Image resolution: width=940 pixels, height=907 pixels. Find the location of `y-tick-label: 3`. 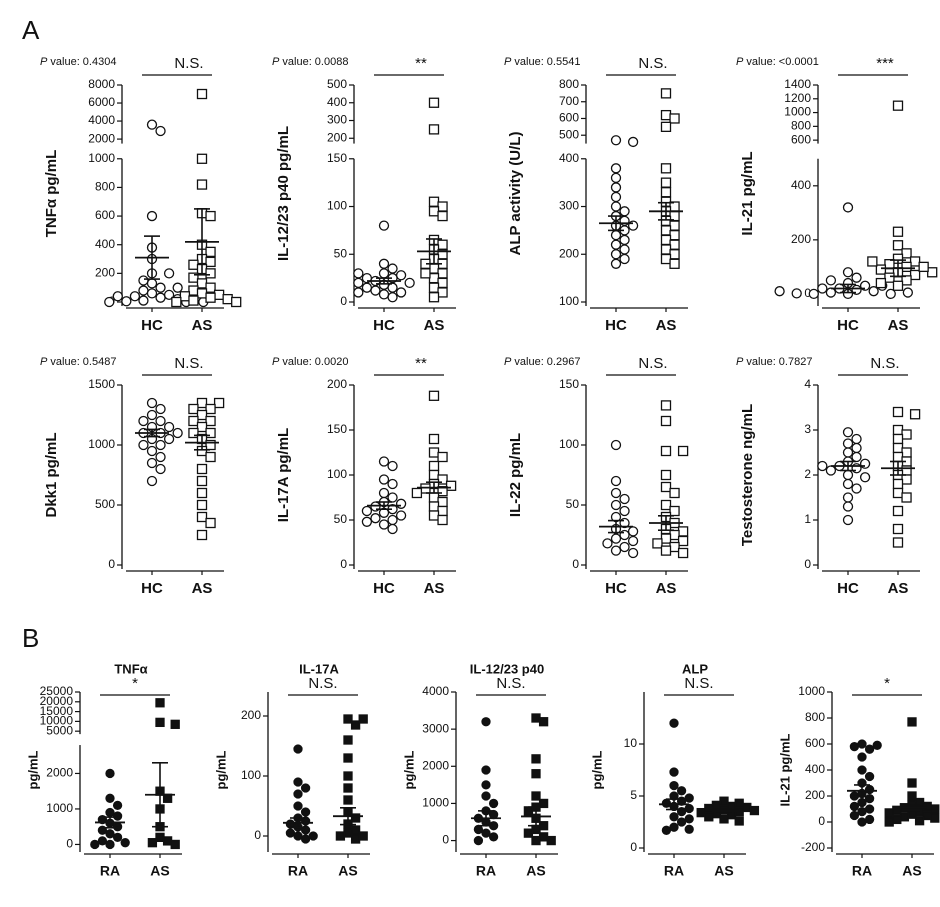

y-tick-label: 3 is located at coordinates (807, 429).